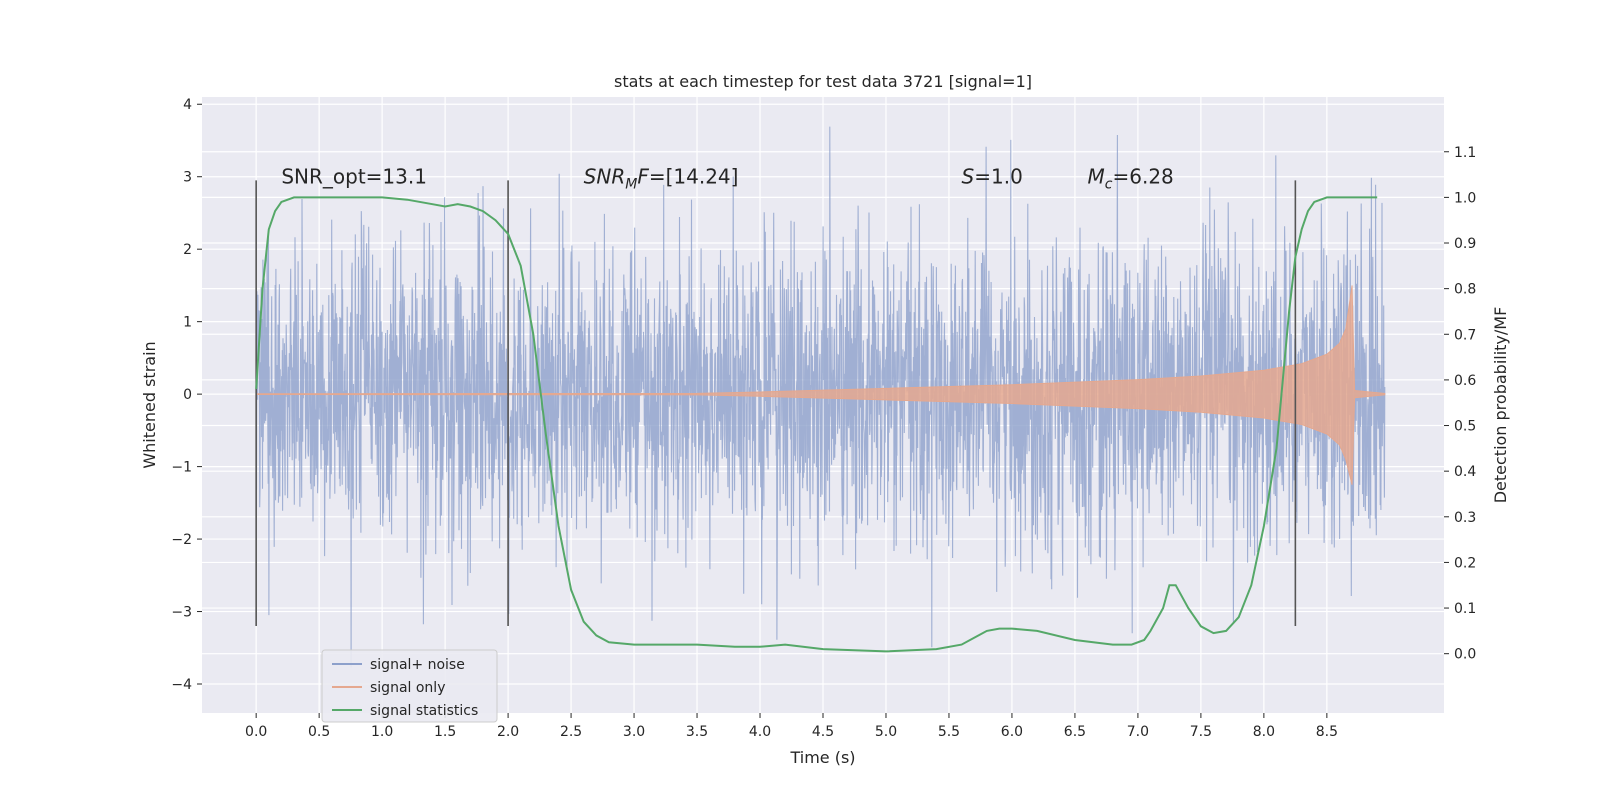  Describe the element at coordinates (822, 757) in the screenshot. I see `x-axis-title: Time (s)` at that location.